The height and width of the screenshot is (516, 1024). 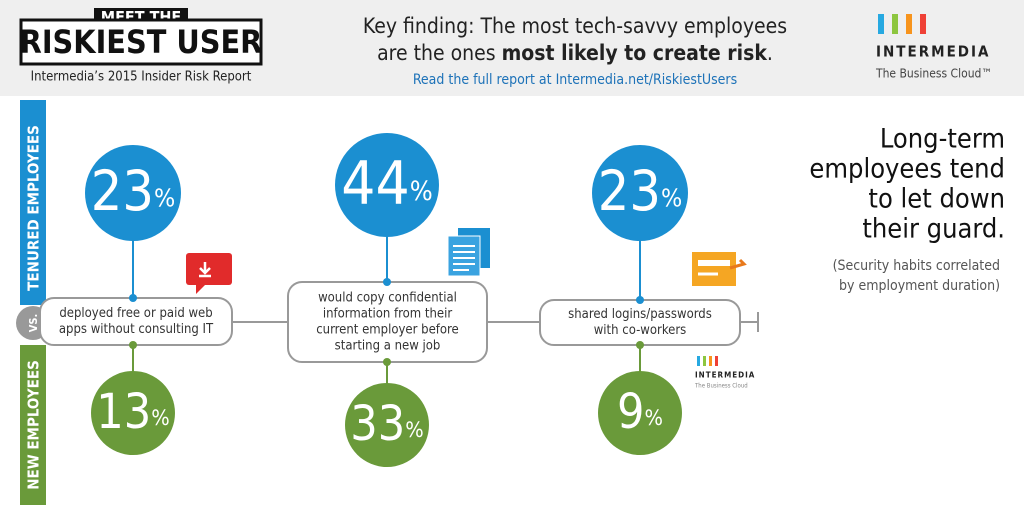 I want to click on percentage-value: 44, so click(x=375, y=184).